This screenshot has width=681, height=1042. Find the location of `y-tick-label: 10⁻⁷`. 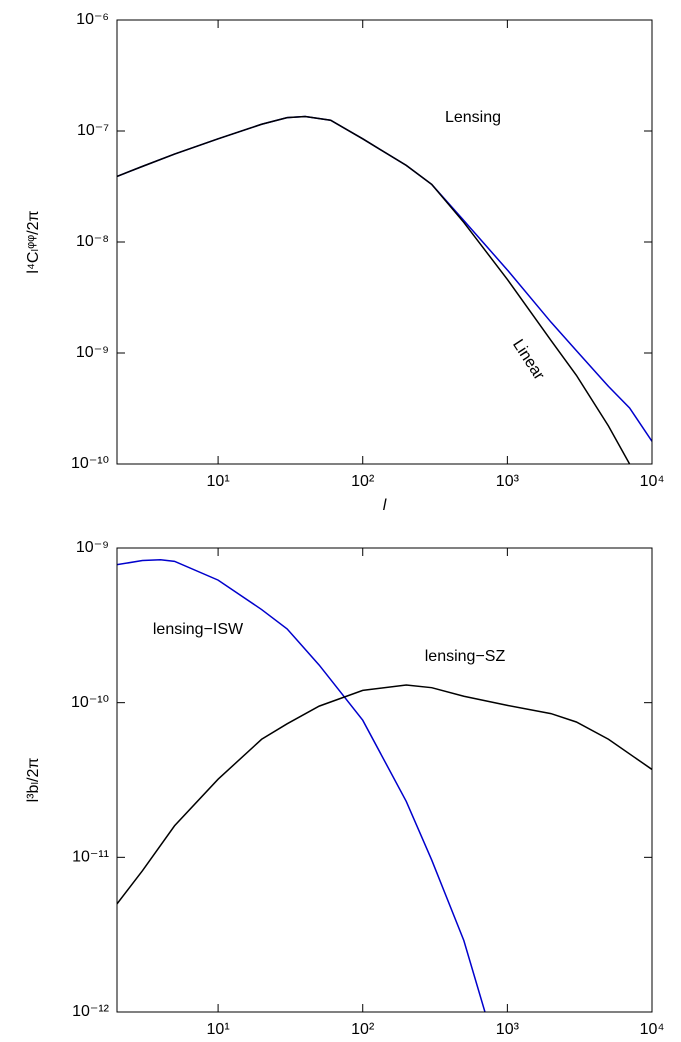

y-tick-label: 10⁻⁷ is located at coordinates (93, 130).